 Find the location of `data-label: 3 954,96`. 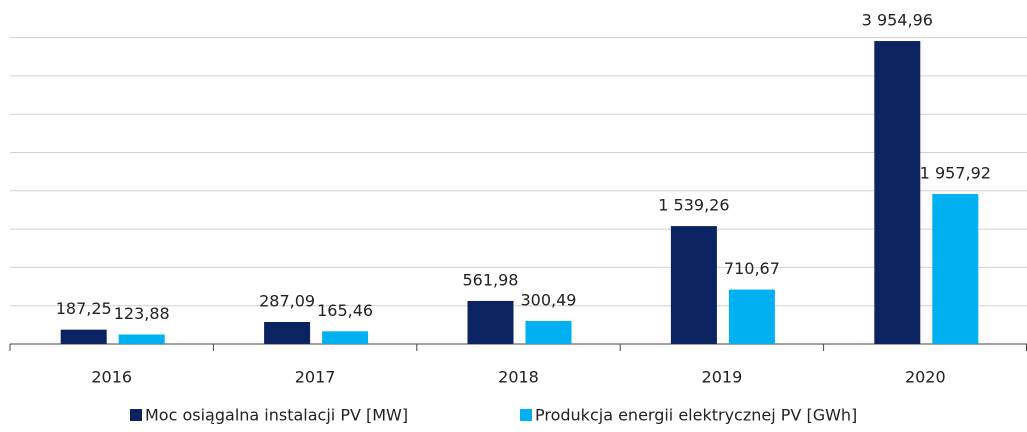

data-label: 3 954,96 is located at coordinates (897, 20).